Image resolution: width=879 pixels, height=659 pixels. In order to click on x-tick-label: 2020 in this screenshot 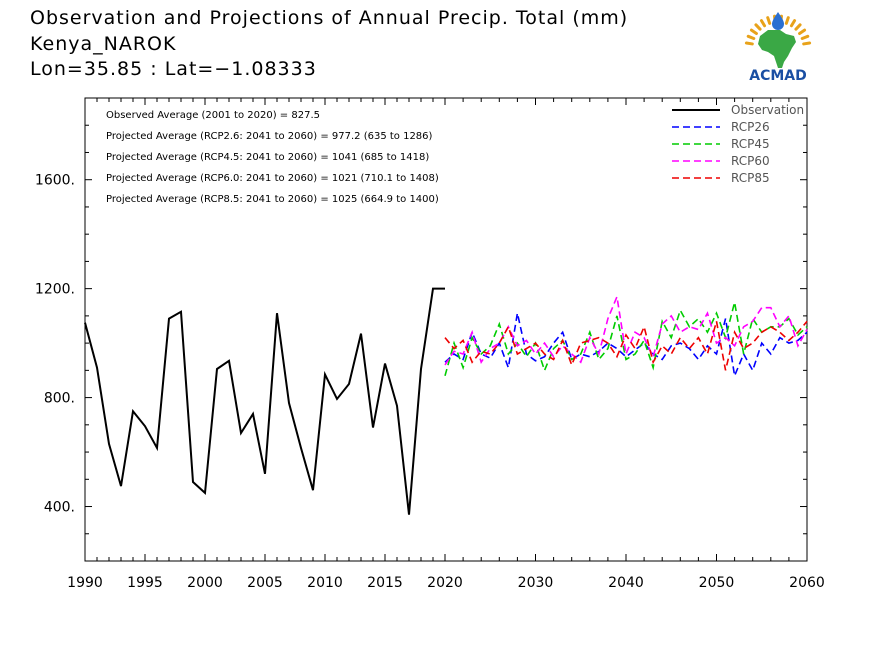, I will do `click(445, 583)`.